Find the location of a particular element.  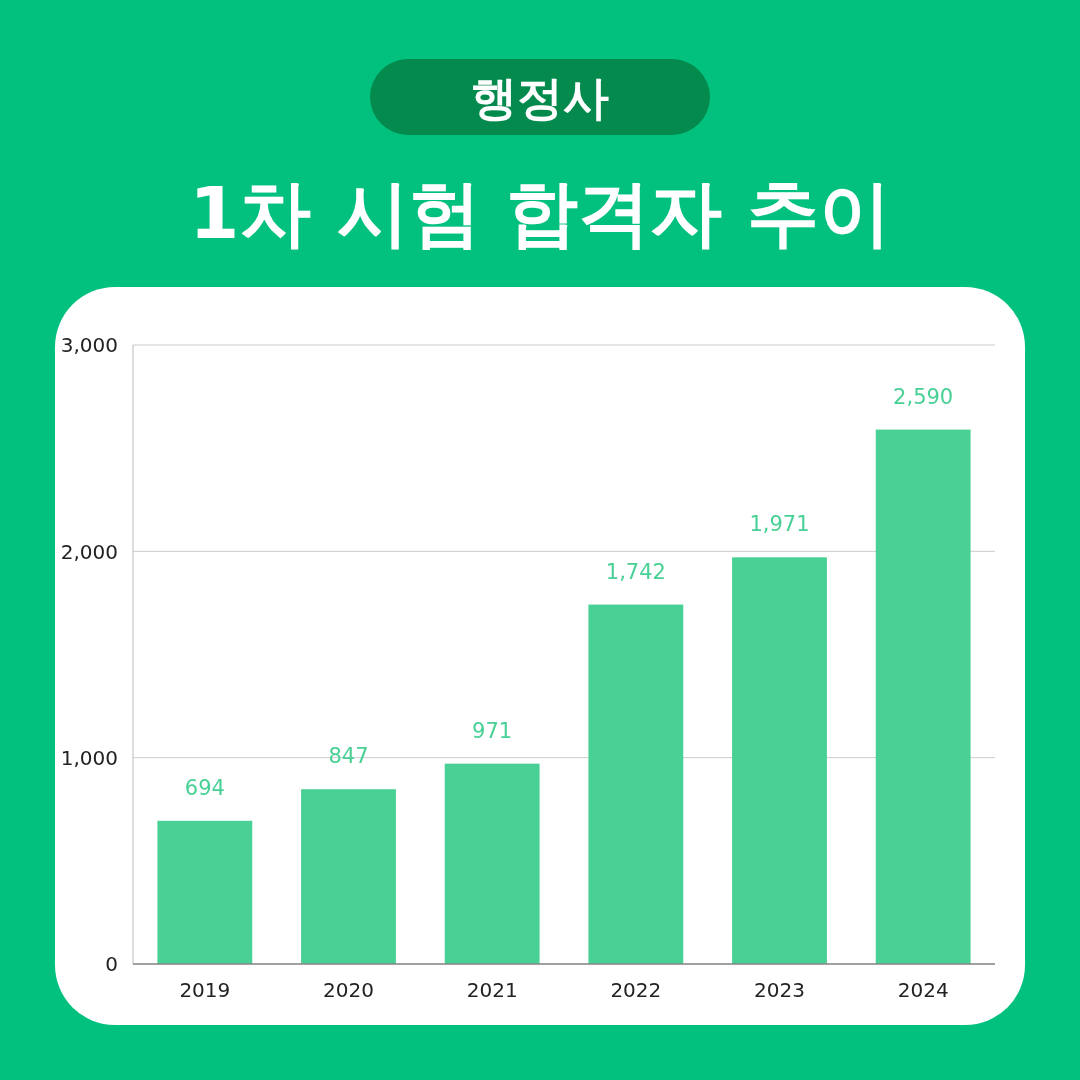

data-label: 1,742 is located at coordinates (635, 571).